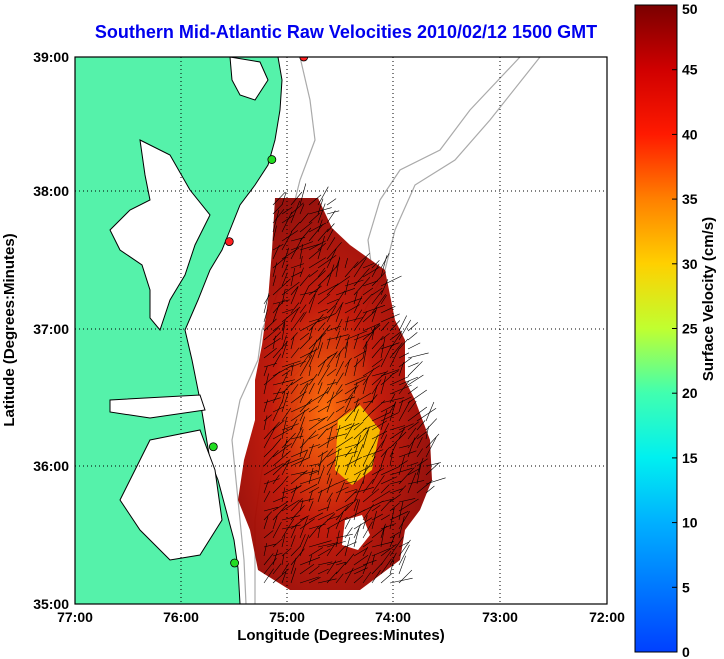 Image resolution: width=724 pixels, height=659 pixels. Describe the element at coordinates (160, 235) in the screenshot. I see `chesapeake-bay` at that location.